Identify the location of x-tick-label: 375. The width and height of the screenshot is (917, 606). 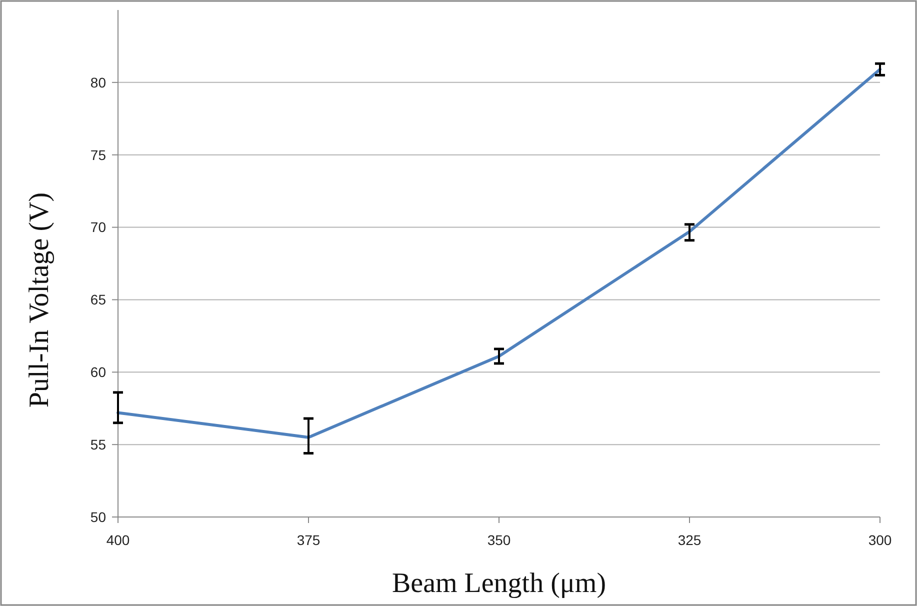
(308, 540).